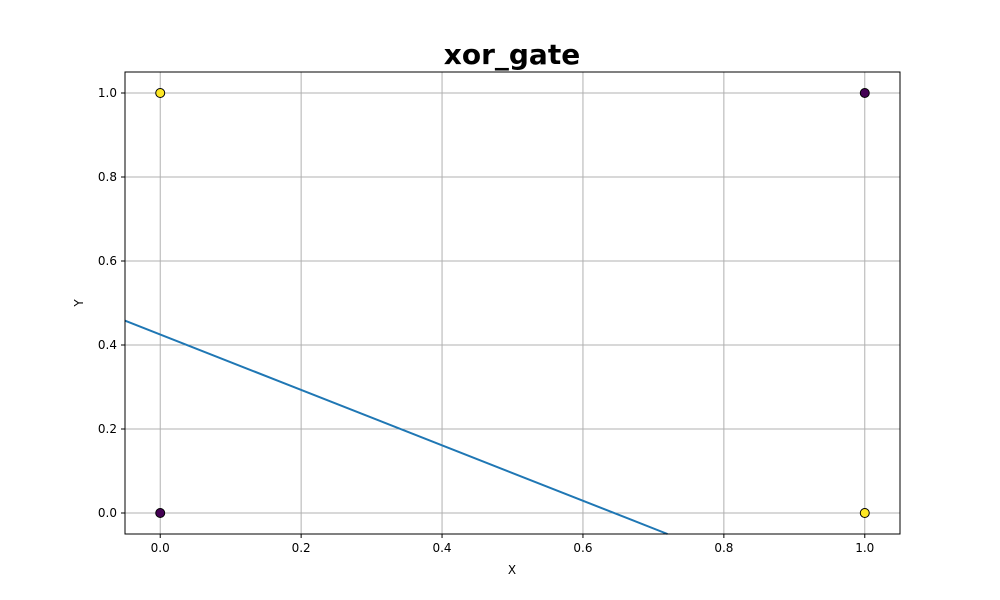 This screenshot has height=600, width=1000. What do you see at coordinates (79, 303) in the screenshot?
I see `y-axis-label: Y` at bounding box center [79, 303].